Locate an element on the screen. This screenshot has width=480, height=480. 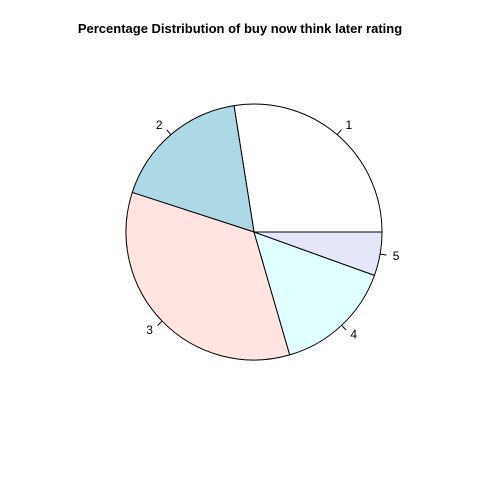
pie-label-5: 5 is located at coordinates (396, 256).